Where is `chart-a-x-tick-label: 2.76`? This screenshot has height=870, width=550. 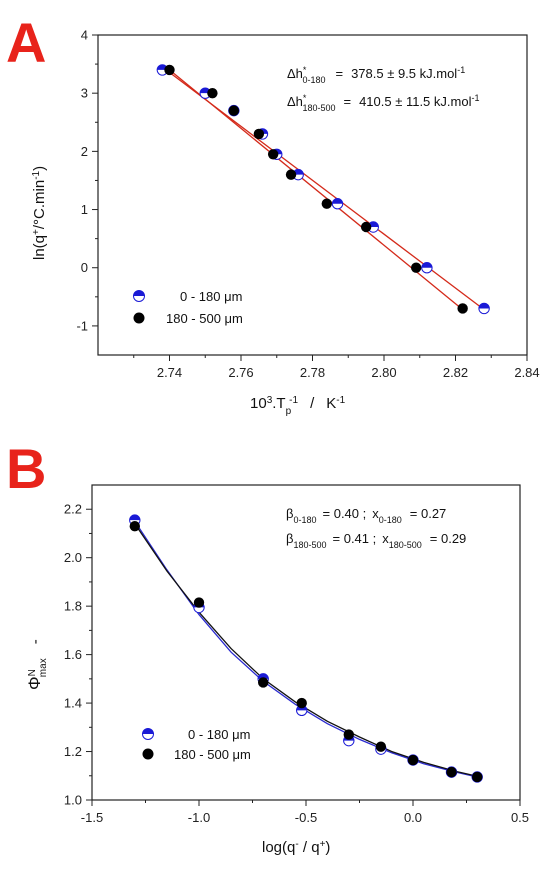 chart-a-x-tick-label: 2.76 is located at coordinates (240, 372).